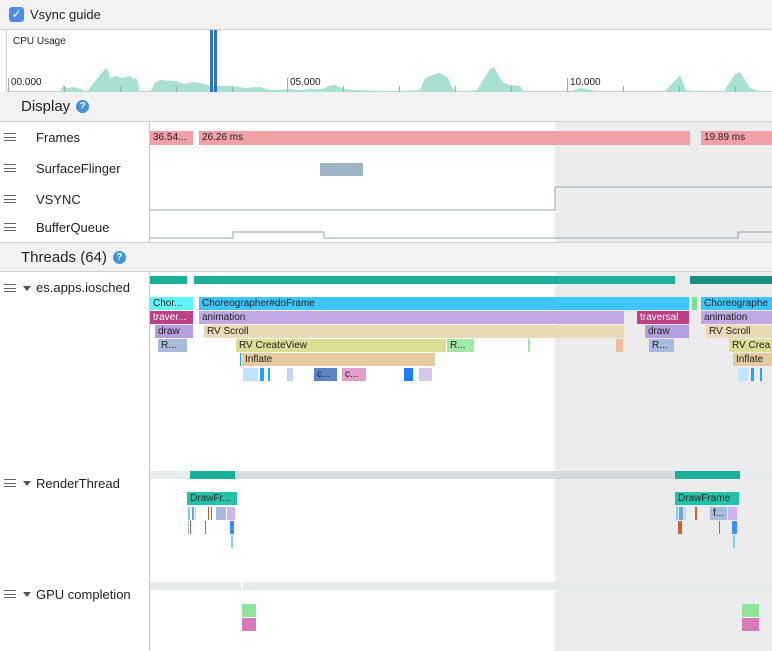  What do you see at coordinates (444, 138) in the screenshot?
I see `frame-bar: 26.26 ms` at bounding box center [444, 138].